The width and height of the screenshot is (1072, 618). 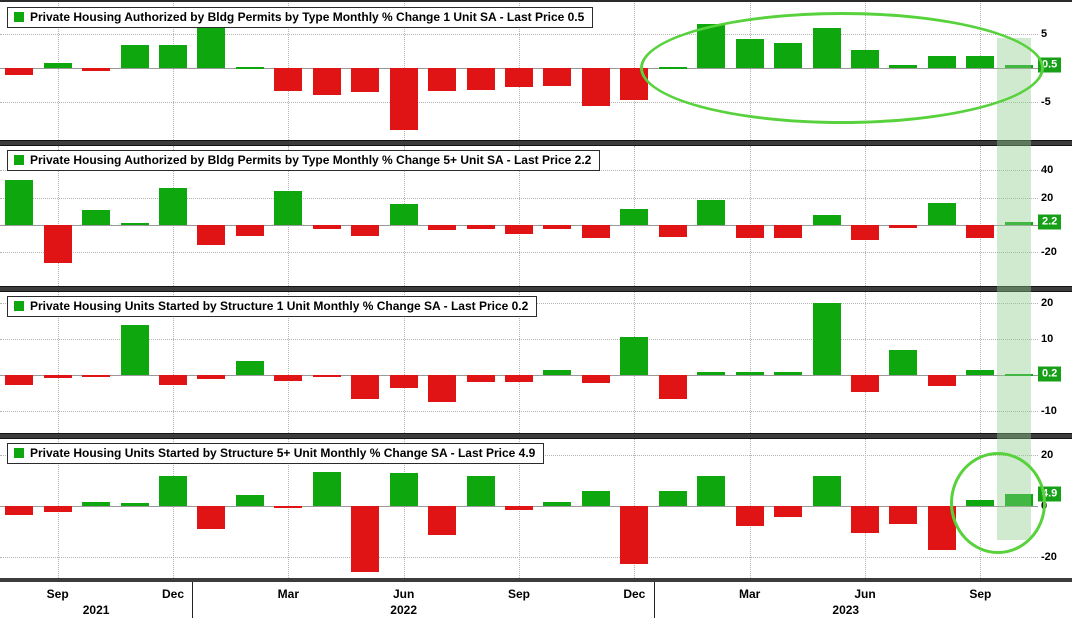 I want to click on last-price-badge: 0.5, so click(x=1050, y=65).